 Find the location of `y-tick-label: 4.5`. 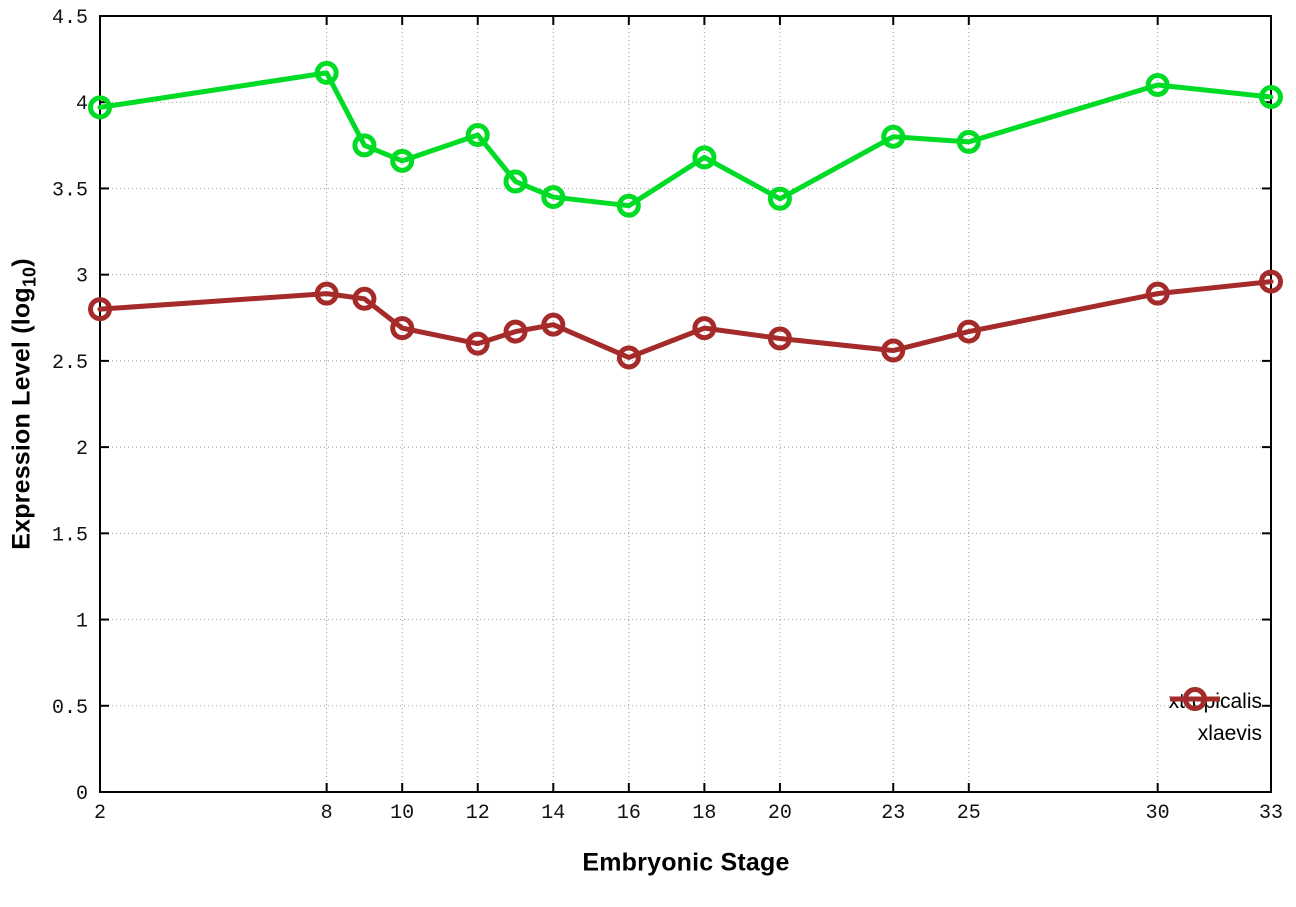

y-tick-label: 4.5 is located at coordinates (70, 18).